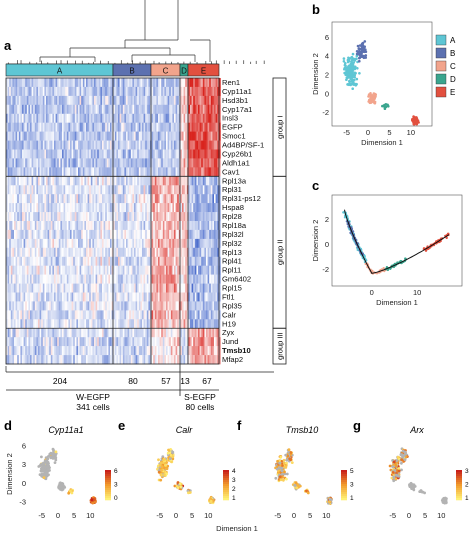  What do you see at coordinates (231, 270) in the screenshot?
I see `gene-label: Rpl11` at bounding box center [231, 270].